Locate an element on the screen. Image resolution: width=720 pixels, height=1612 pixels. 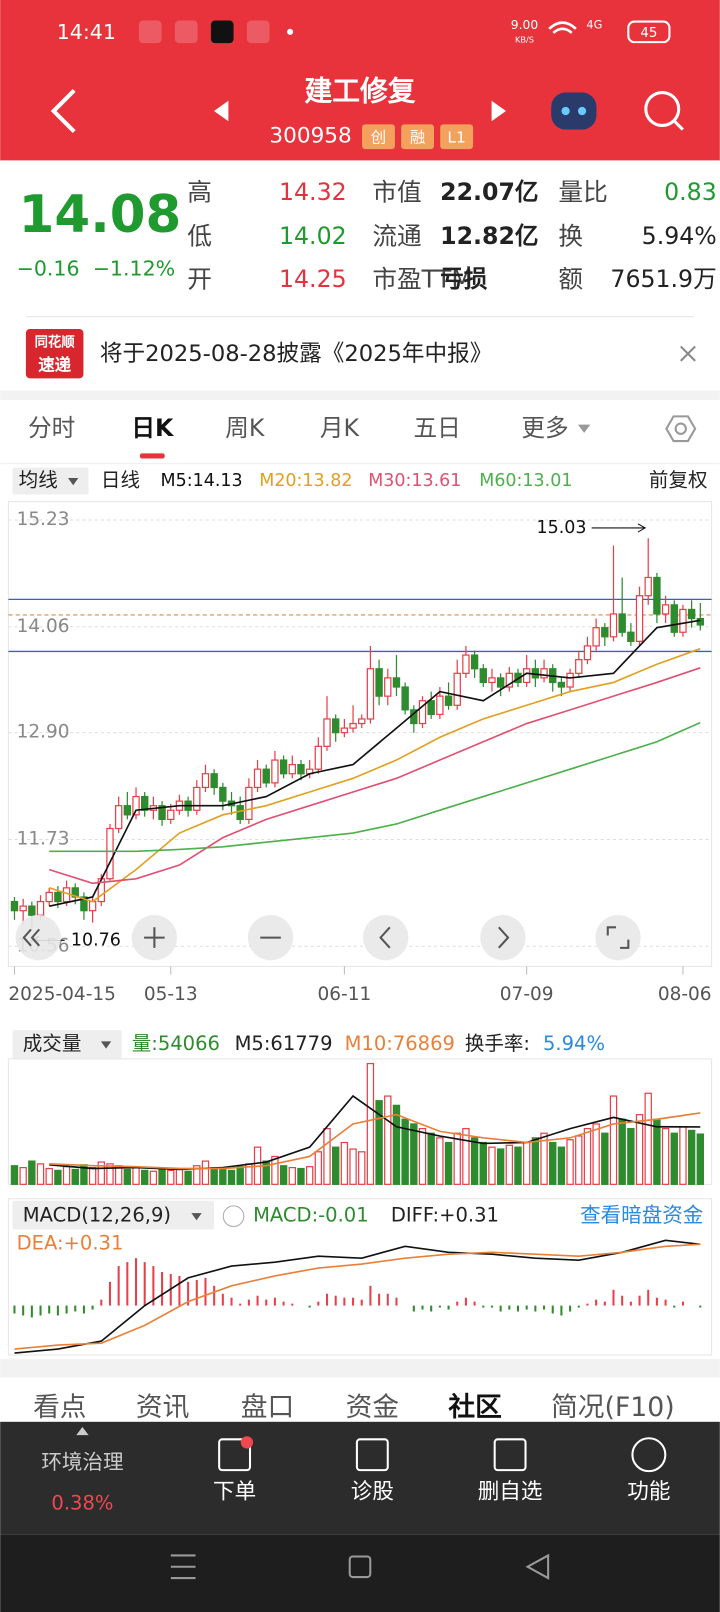
notice-text: 将于2025-08-28披露《2025年中报》 is located at coordinates (296, 354).